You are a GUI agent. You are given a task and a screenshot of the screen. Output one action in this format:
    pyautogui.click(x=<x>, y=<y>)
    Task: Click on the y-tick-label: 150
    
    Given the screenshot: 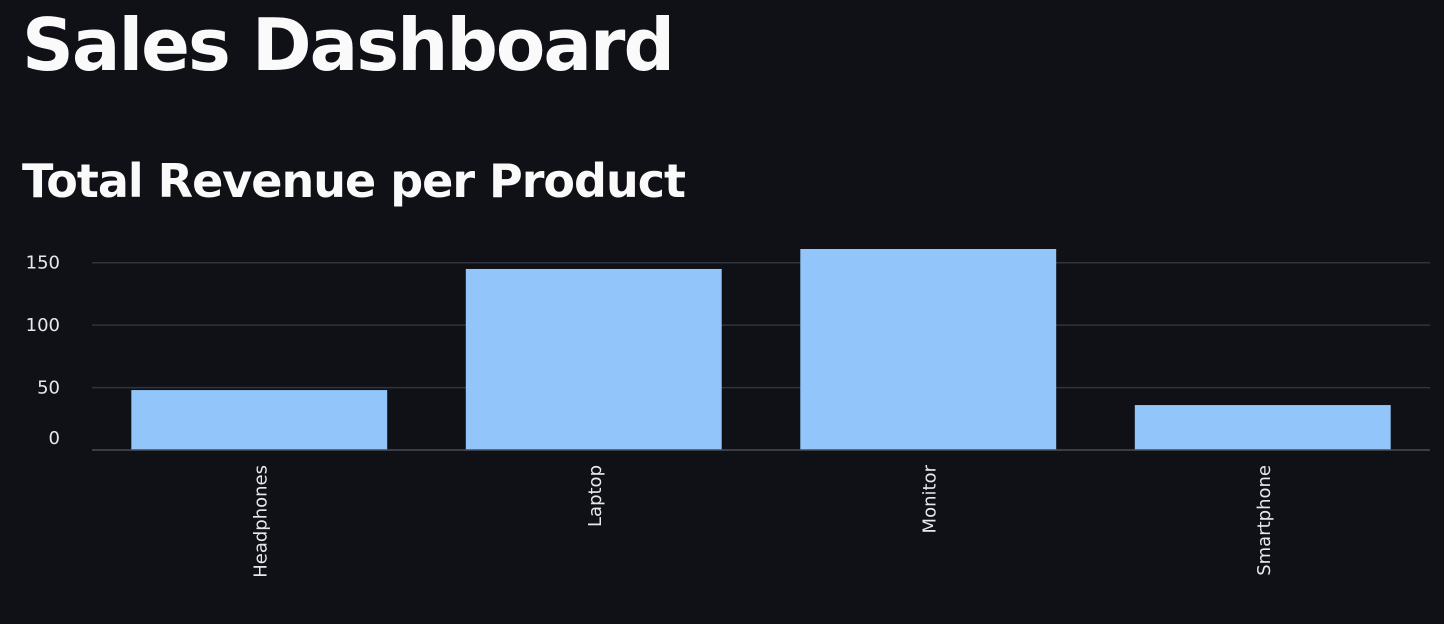 What is the action you would take?
    pyautogui.click(x=43, y=263)
    